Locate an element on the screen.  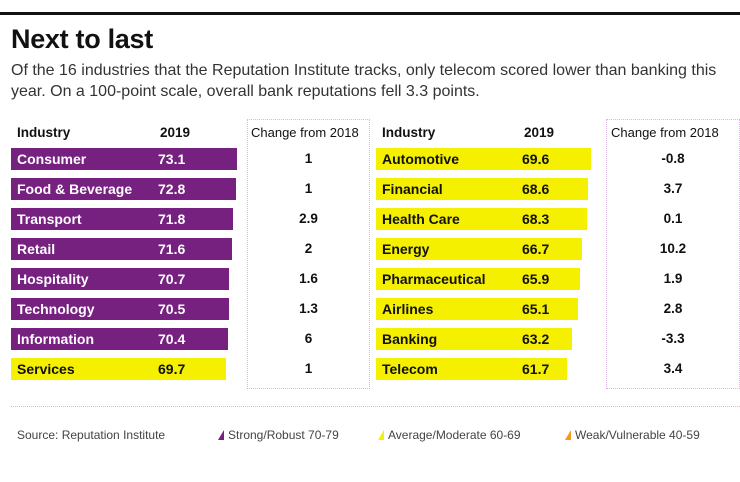
industry-label: Retail is located at coordinates (36, 249).